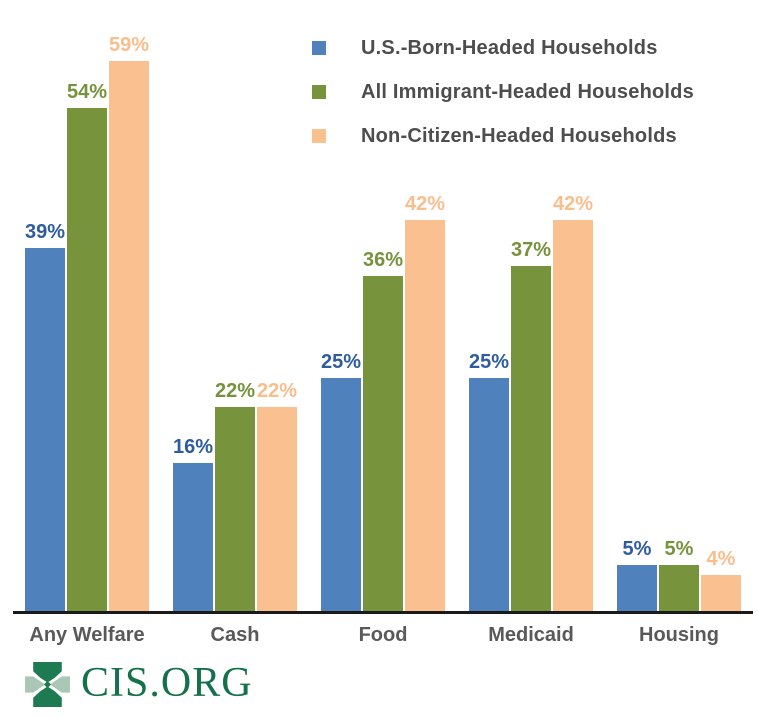 Image resolution: width=758 pixels, height=716 pixels. I want to click on cis-logo: CIS.ORG, so click(138, 684).